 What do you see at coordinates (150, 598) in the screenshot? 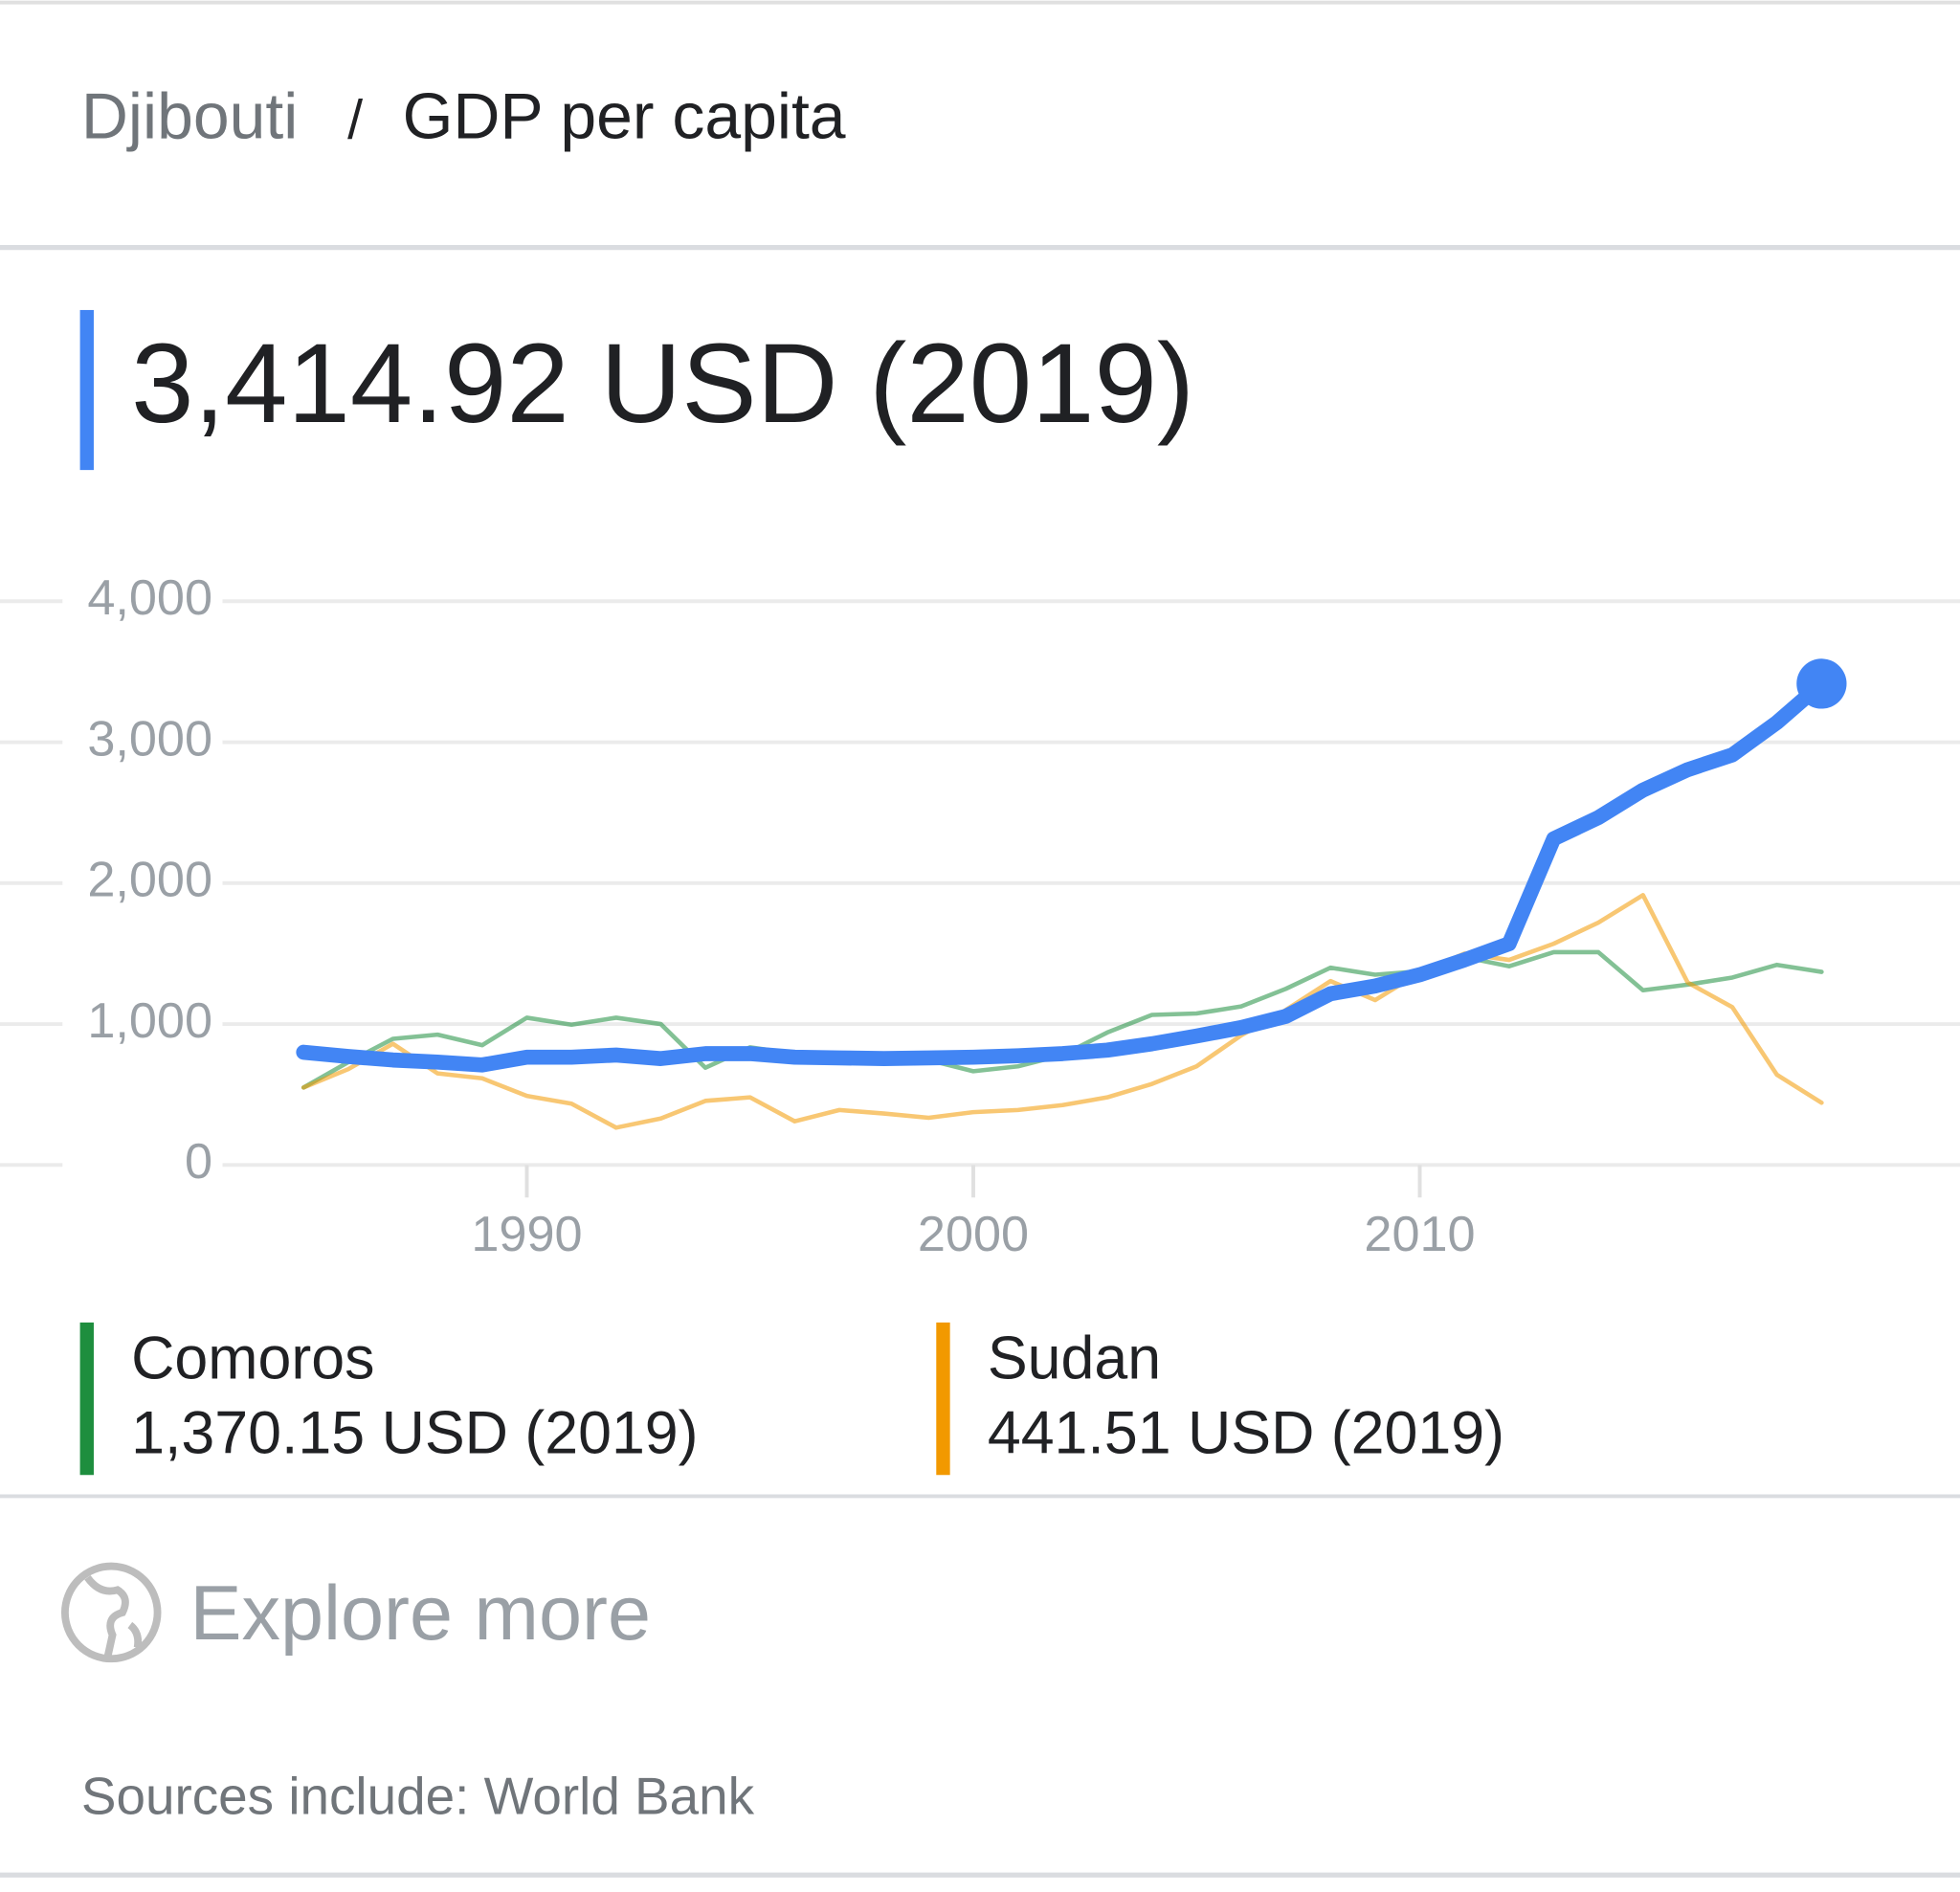
I see `y-tick-label: 4,000` at bounding box center [150, 598].